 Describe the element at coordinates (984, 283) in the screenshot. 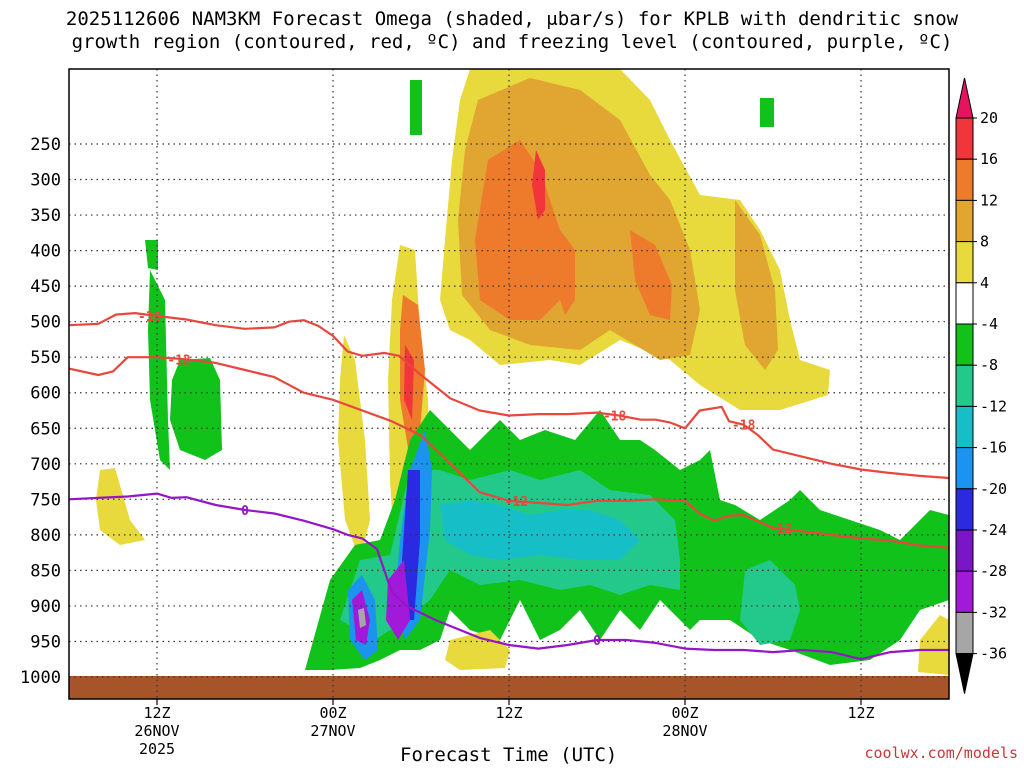

I see `colorbar-label: 4` at that location.